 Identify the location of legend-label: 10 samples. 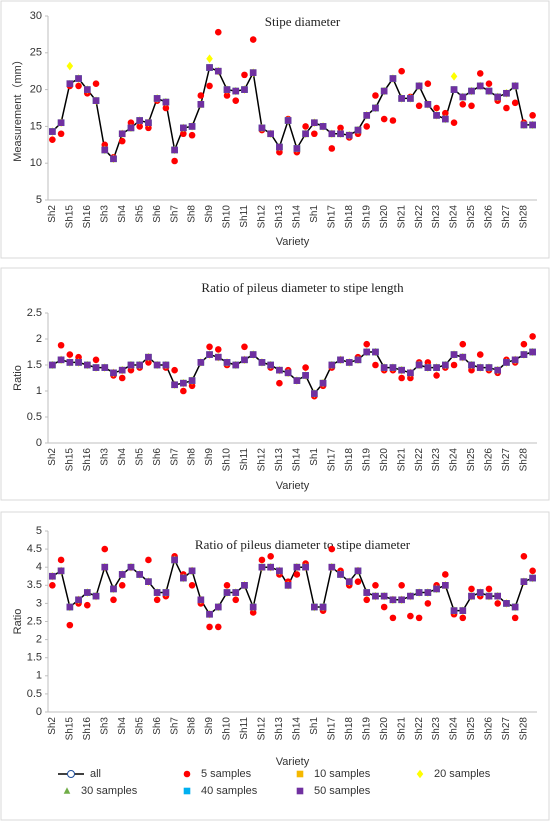
(342, 774).